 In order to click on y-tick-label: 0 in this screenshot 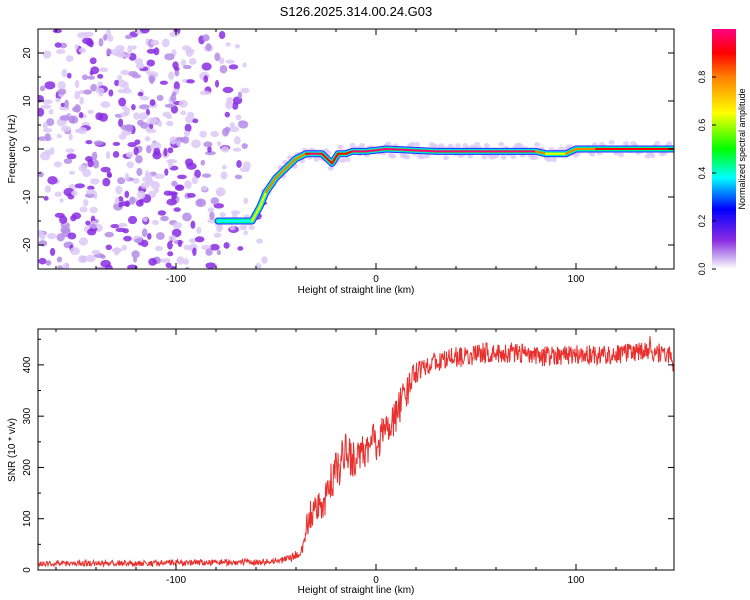, I will do `click(27, 149)`.